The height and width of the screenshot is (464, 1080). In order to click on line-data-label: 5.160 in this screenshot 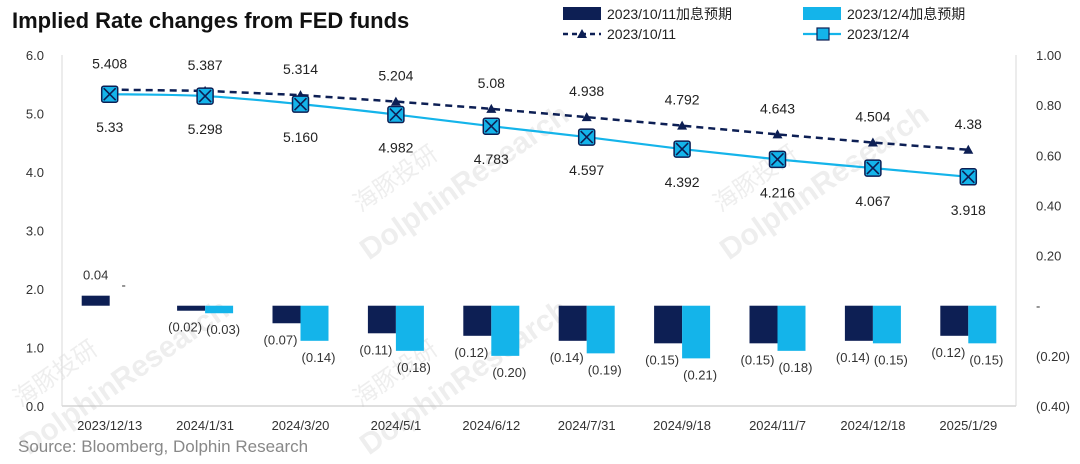, I will do `click(300, 137)`.